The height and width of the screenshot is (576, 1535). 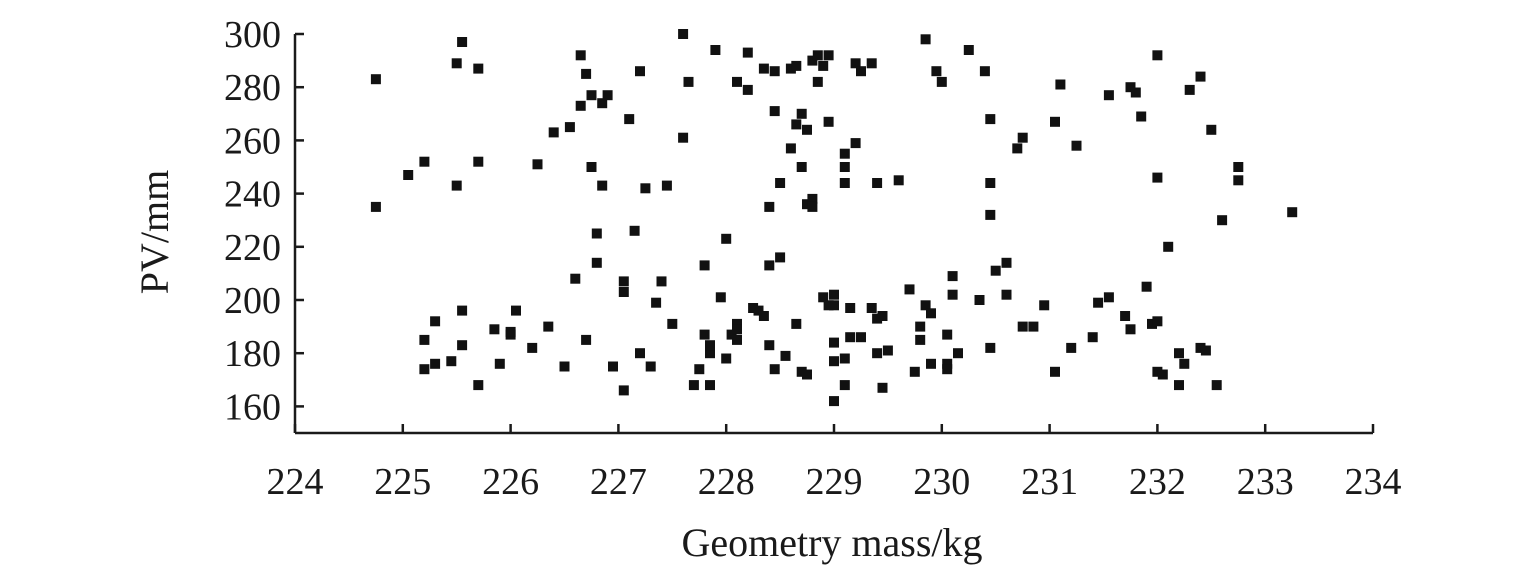 What do you see at coordinates (252, 141) in the screenshot?
I see `y-tick-label: 260` at bounding box center [252, 141].